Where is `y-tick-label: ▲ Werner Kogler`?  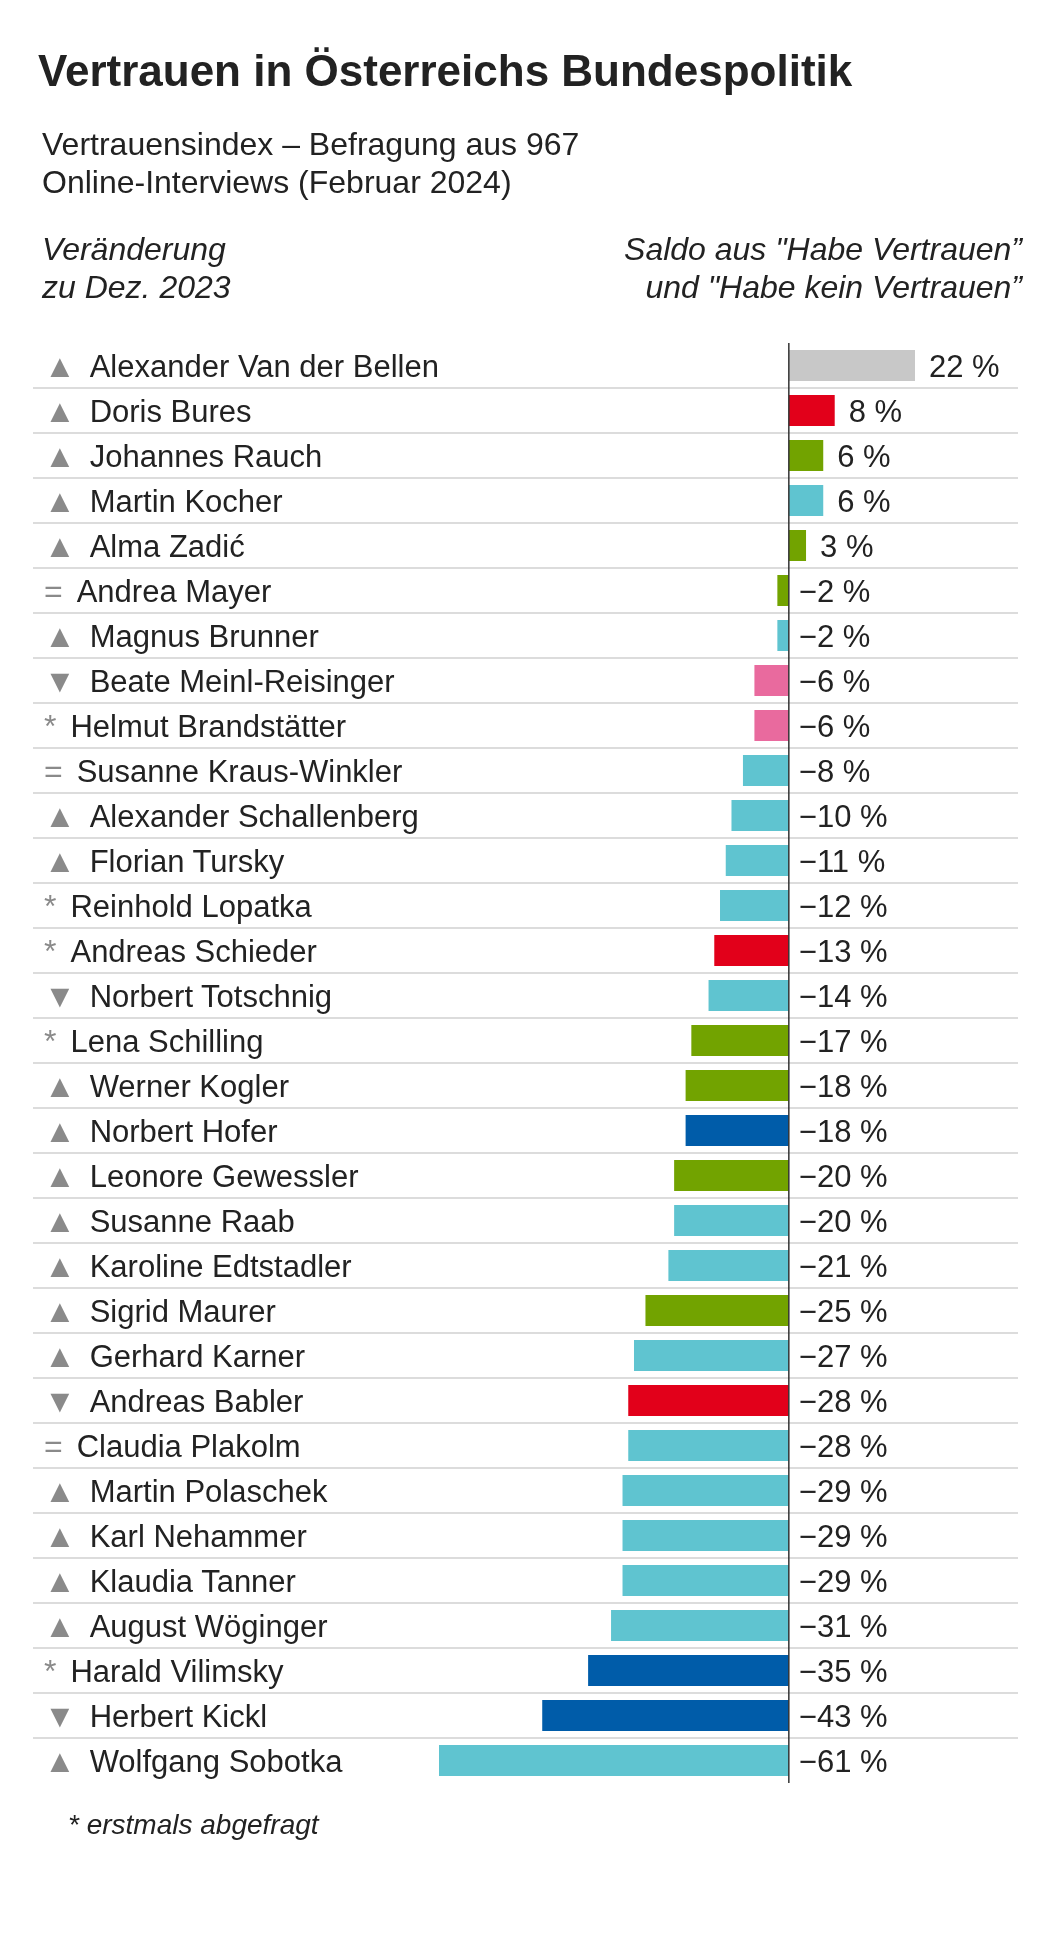 y-tick-label: ▲ Werner Kogler is located at coordinates (166, 1085).